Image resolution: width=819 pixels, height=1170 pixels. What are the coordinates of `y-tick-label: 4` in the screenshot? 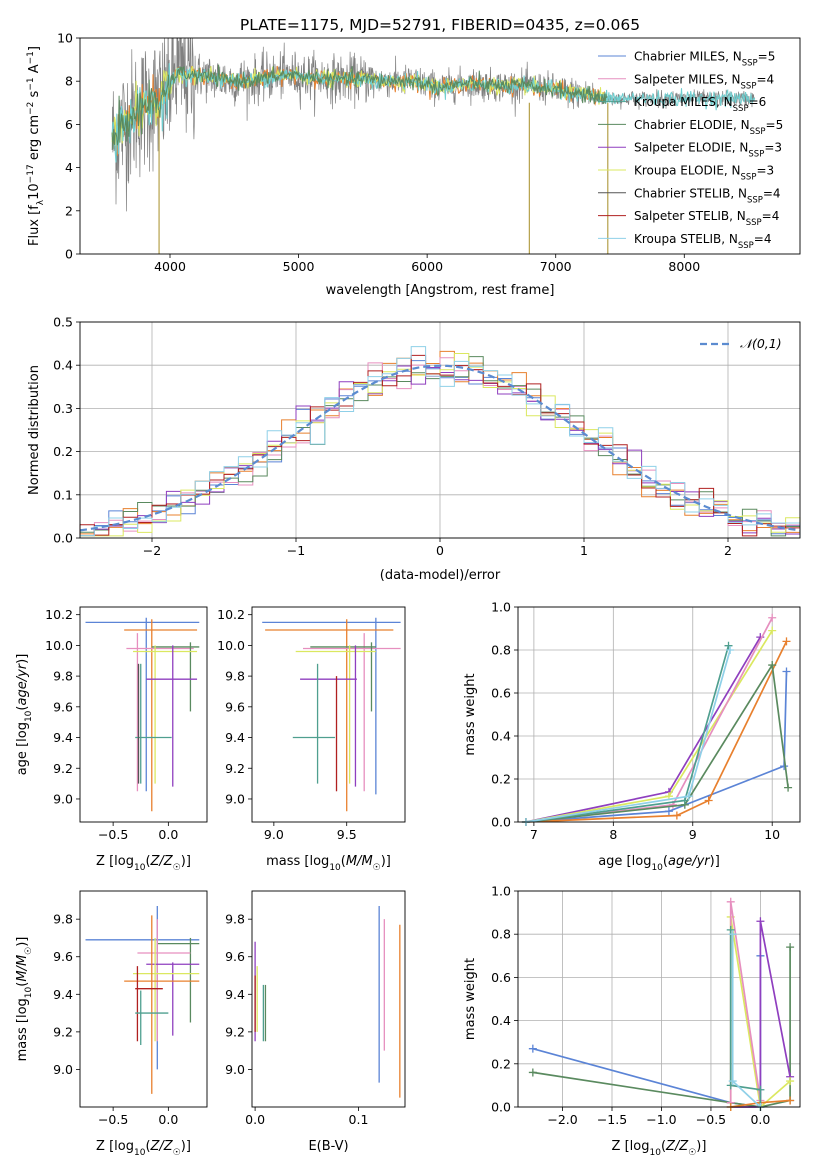 It's located at (69, 167).